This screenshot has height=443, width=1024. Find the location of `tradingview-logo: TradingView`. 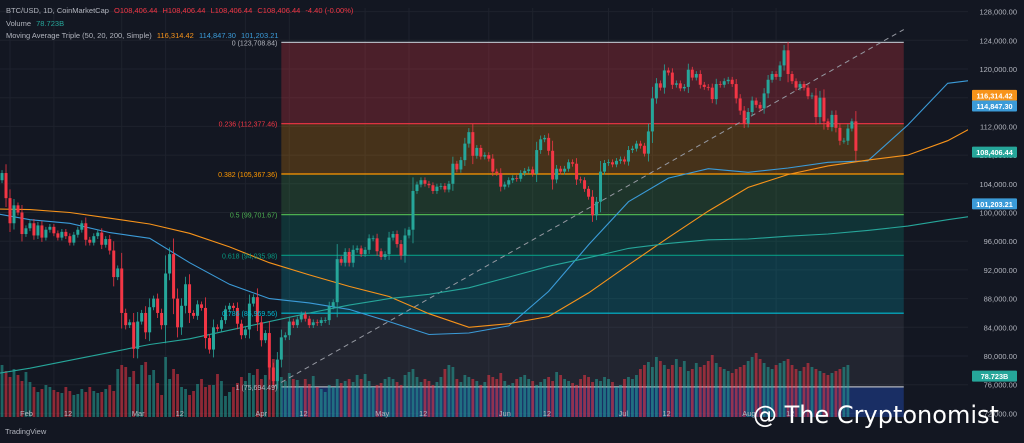

tradingview-logo: TradingView is located at coordinates (25, 431).